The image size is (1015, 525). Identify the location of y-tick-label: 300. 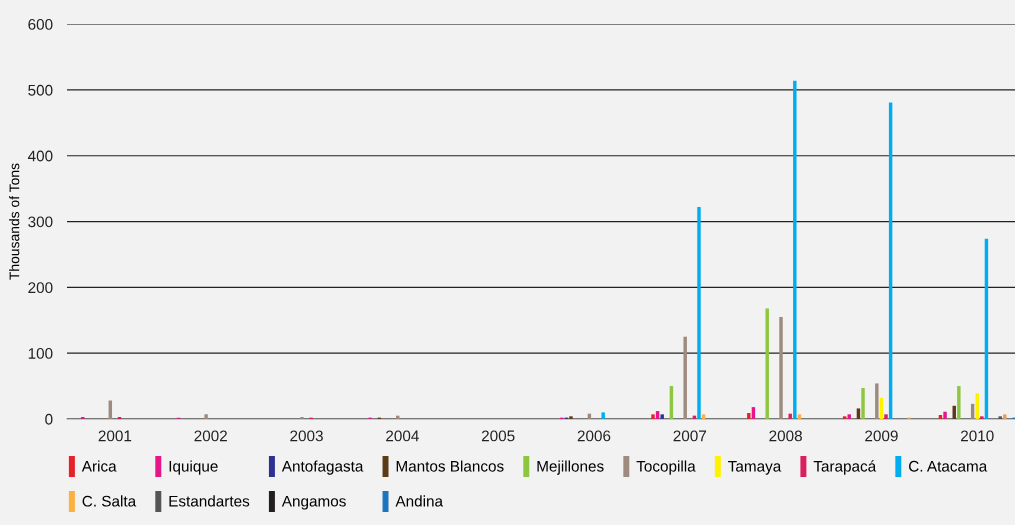
(40, 222).